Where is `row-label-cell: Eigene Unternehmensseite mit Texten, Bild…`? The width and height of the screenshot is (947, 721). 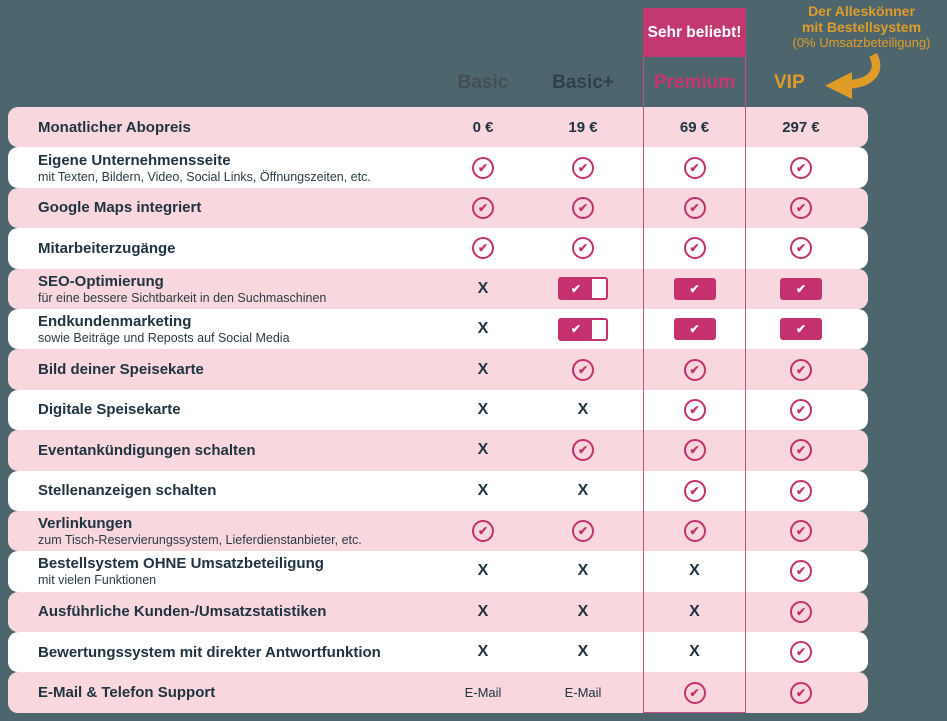
row-label-cell: Eigene Unternehmensseite mit Texten, Bild… is located at coordinates (220, 168).